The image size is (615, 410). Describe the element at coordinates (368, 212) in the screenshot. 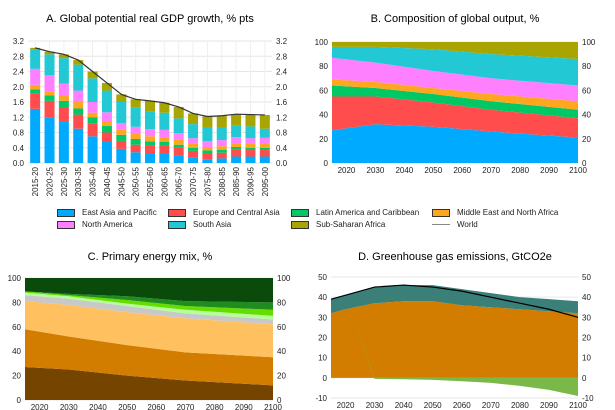

I see `legend-label: Latin America and Caribbean` at that location.